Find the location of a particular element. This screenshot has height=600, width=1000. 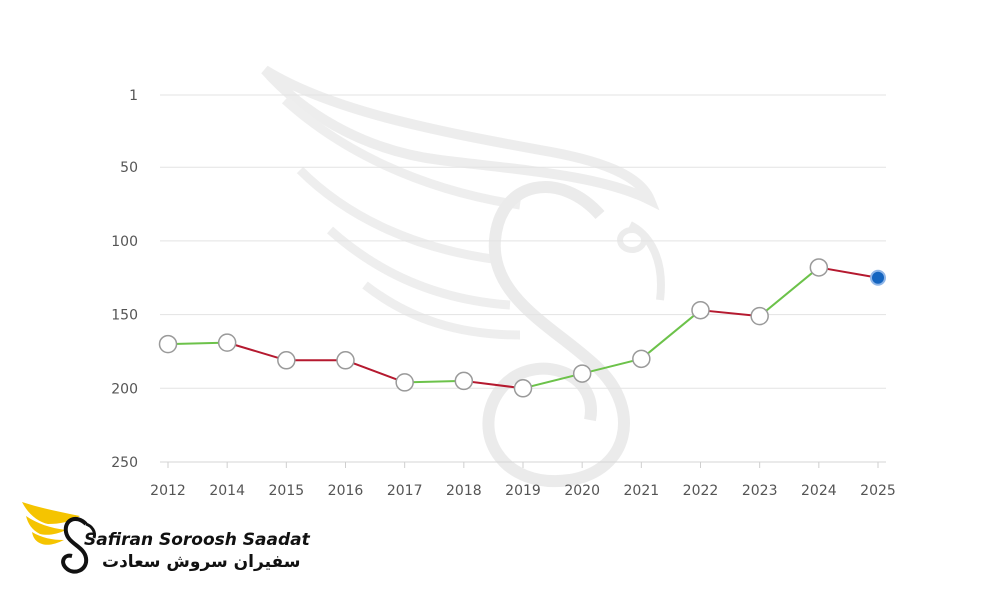

company-logo: Safiran Soroosh Saadat سفیران سروش سعادت is located at coordinates (165, 539).